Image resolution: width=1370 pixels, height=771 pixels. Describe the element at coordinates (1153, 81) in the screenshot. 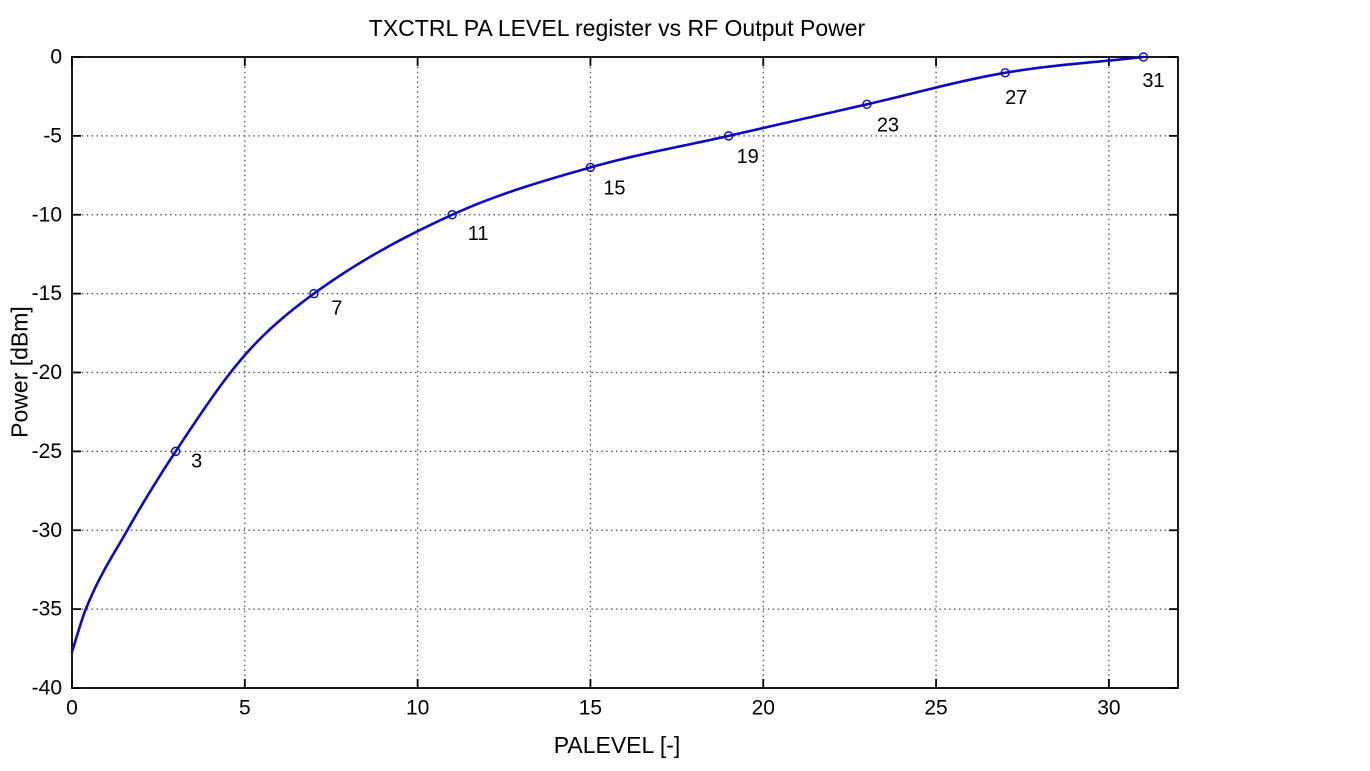

I see `data-point-label: 31` at that location.